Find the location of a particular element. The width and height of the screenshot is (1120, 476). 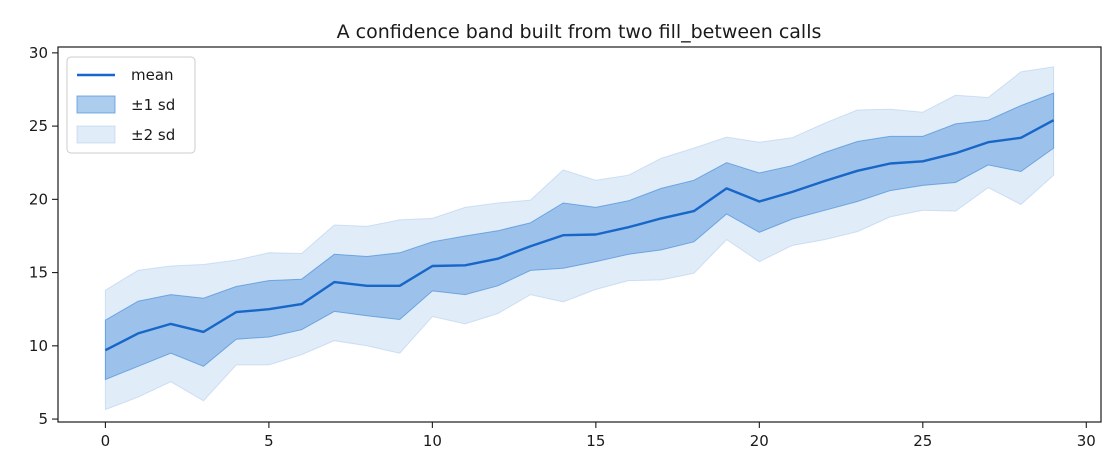

y-axis: 5 10 15 20 25 30 is located at coordinates (43, 236).